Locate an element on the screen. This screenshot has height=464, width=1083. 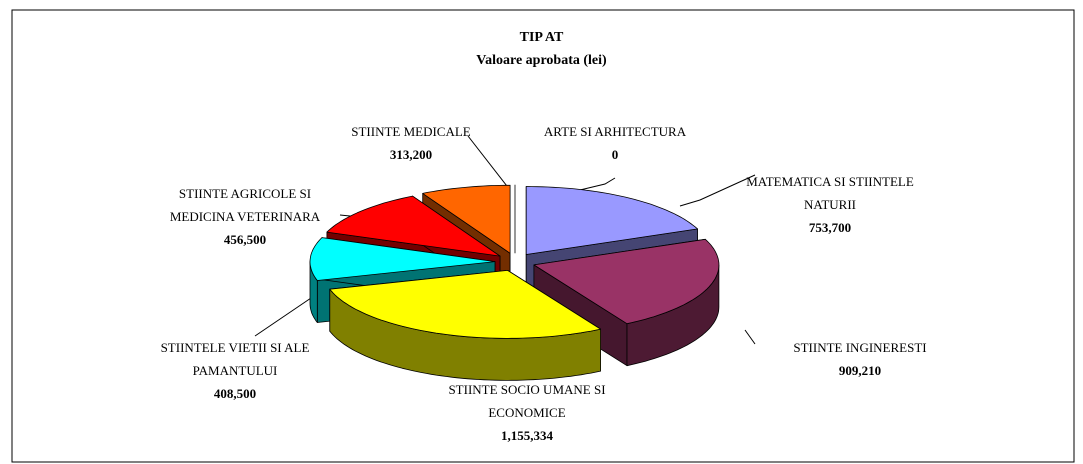
value-label: 753,700 is located at coordinates (830, 227).